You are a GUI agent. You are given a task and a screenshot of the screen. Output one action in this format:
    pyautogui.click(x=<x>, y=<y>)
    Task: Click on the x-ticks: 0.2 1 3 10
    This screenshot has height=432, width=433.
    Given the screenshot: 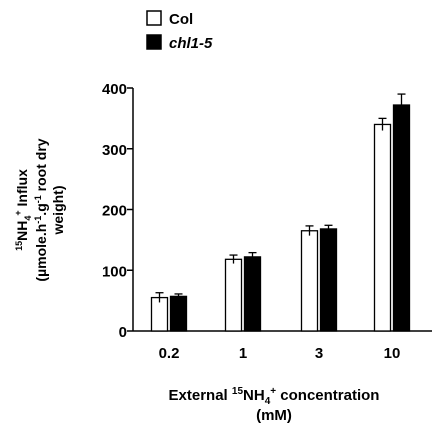 What is the action you would take?
    pyautogui.click(x=280, y=353)
    